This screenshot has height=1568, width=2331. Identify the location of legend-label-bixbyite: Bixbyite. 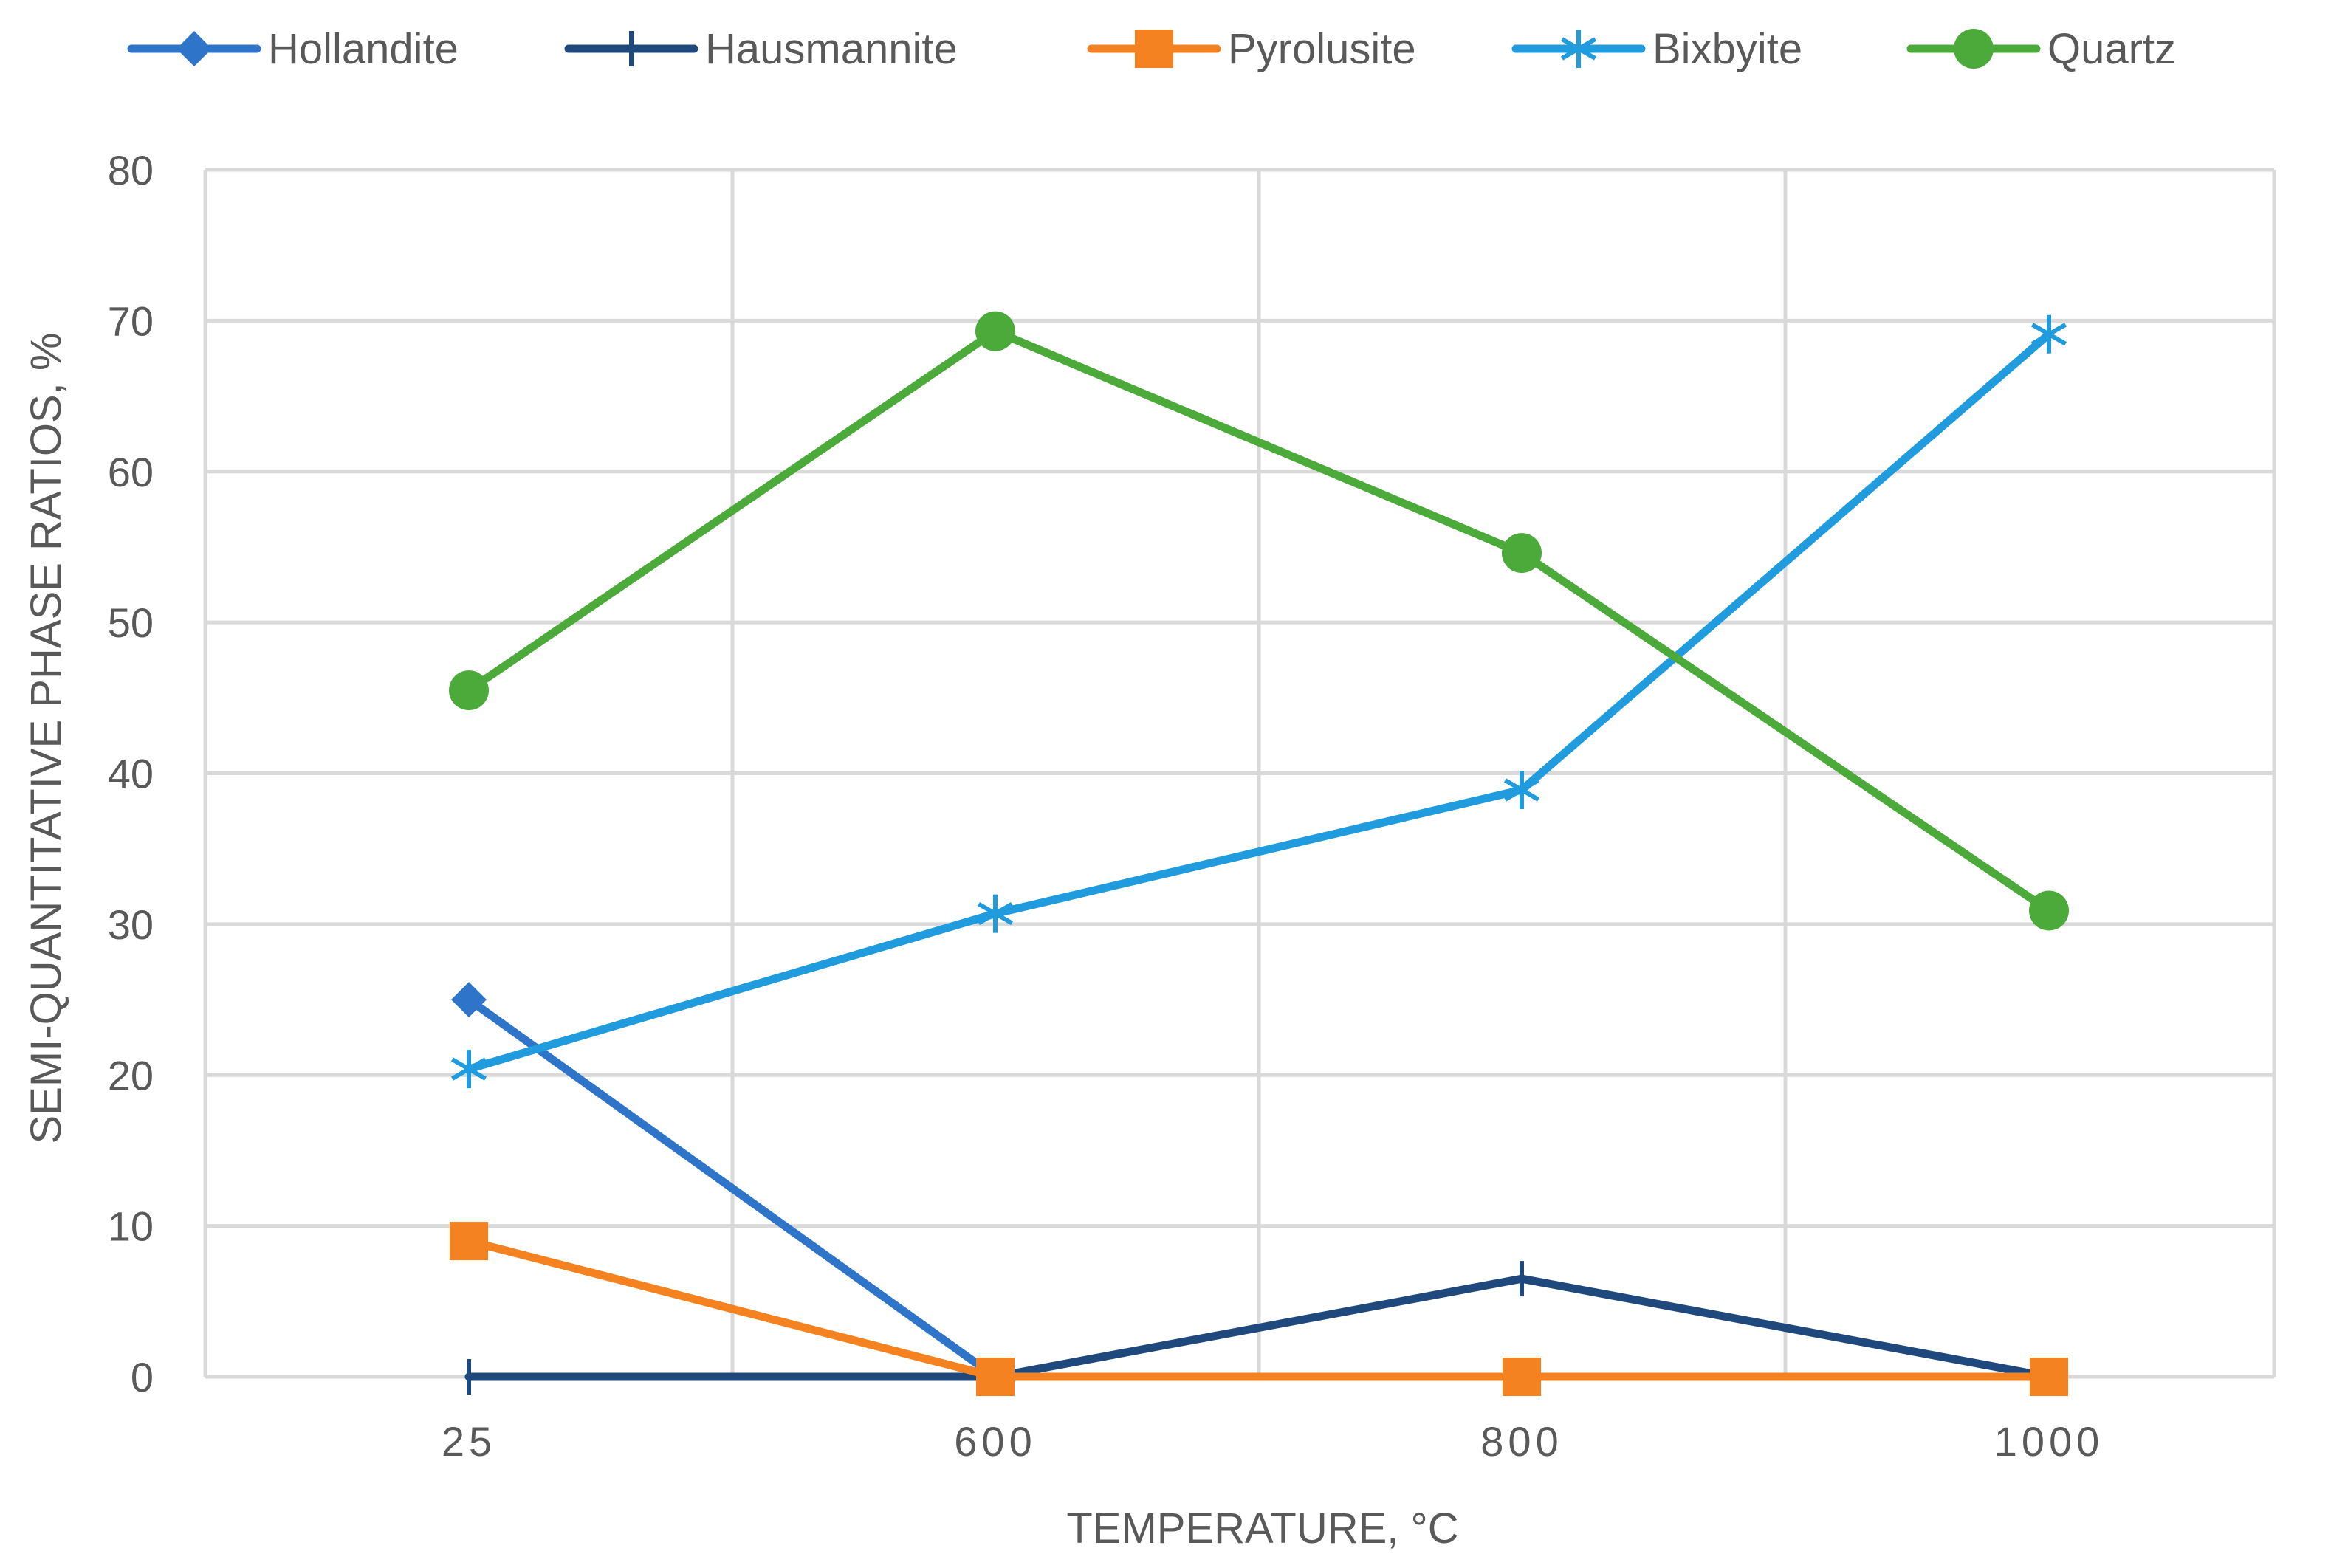
(1727, 49).